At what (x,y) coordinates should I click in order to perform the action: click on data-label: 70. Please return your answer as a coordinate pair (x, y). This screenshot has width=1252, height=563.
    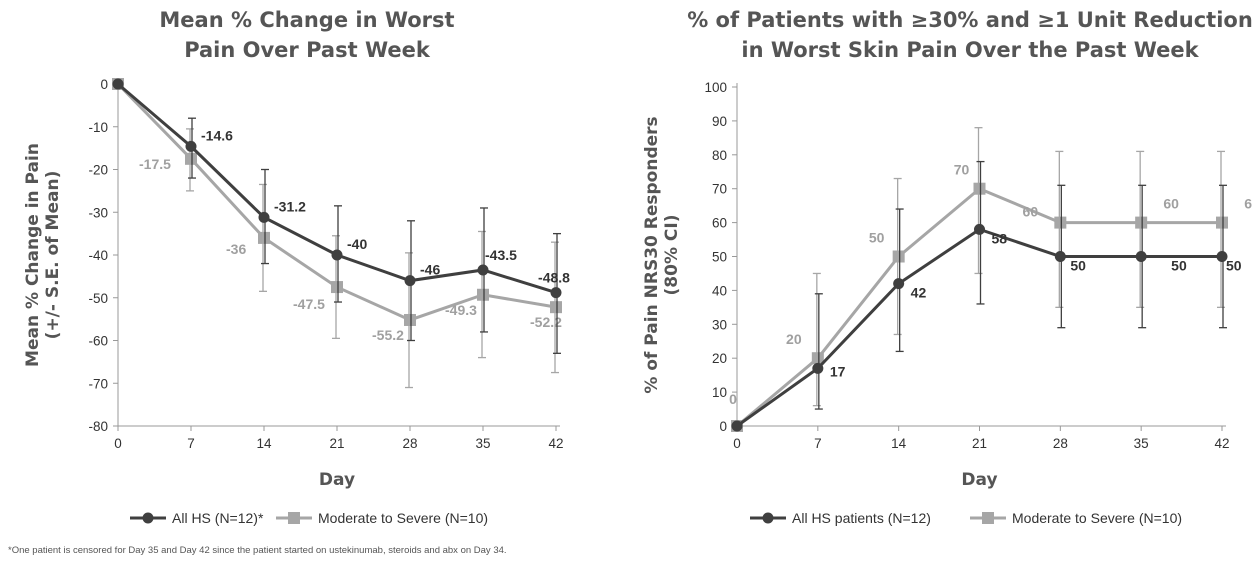
    Looking at the image, I should click on (962, 170).